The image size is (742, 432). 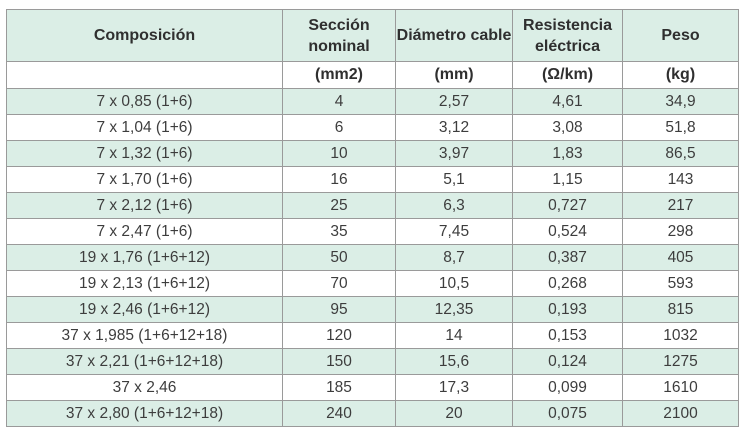 I want to click on cell-peso: 405, so click(x=680, y=257).